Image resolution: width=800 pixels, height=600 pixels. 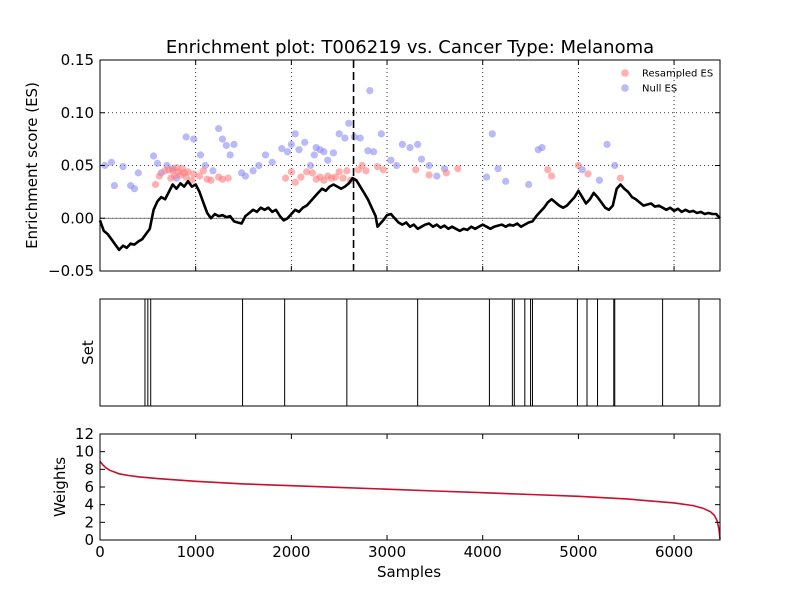 I want to click on legend-label-resampled: Resampled ES, so click(x=677, y=74).